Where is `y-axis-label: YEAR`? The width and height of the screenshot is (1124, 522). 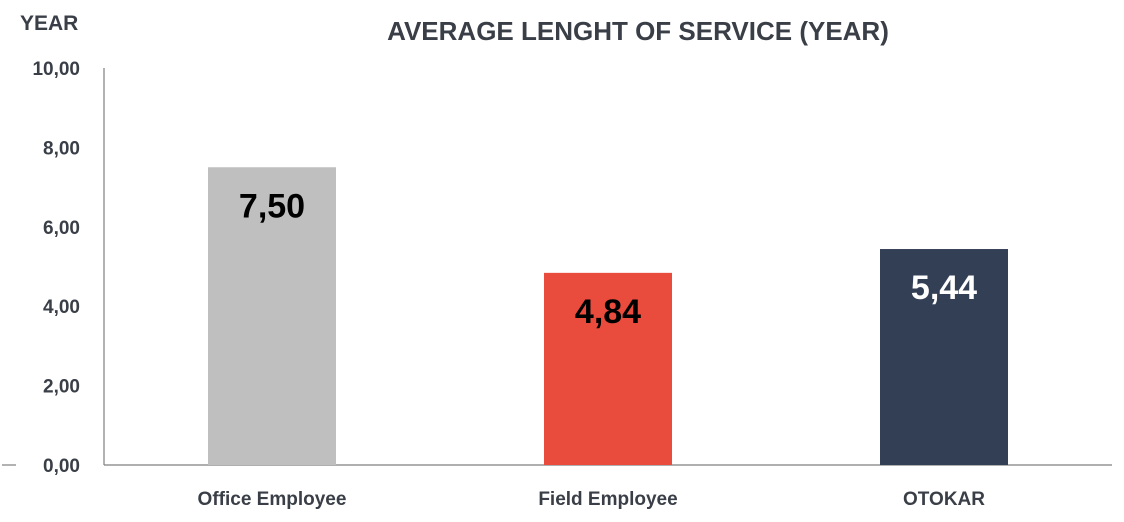
y-axis-label: YEAR is located at coordinates (49, 23).